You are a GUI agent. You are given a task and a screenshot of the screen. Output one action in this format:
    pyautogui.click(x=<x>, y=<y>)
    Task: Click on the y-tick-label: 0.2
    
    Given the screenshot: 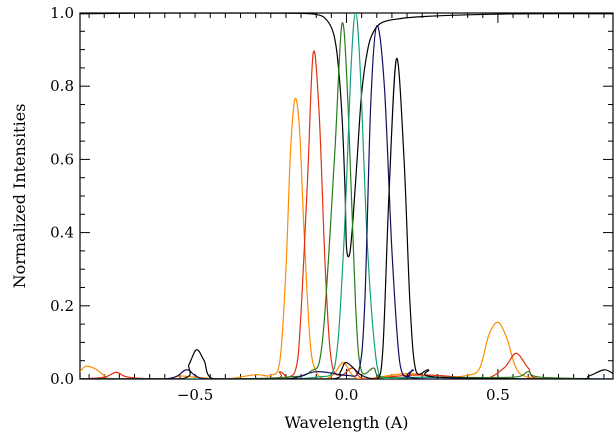 What is the action you would take?
    pyautogui.click(x=62, y=306)
    